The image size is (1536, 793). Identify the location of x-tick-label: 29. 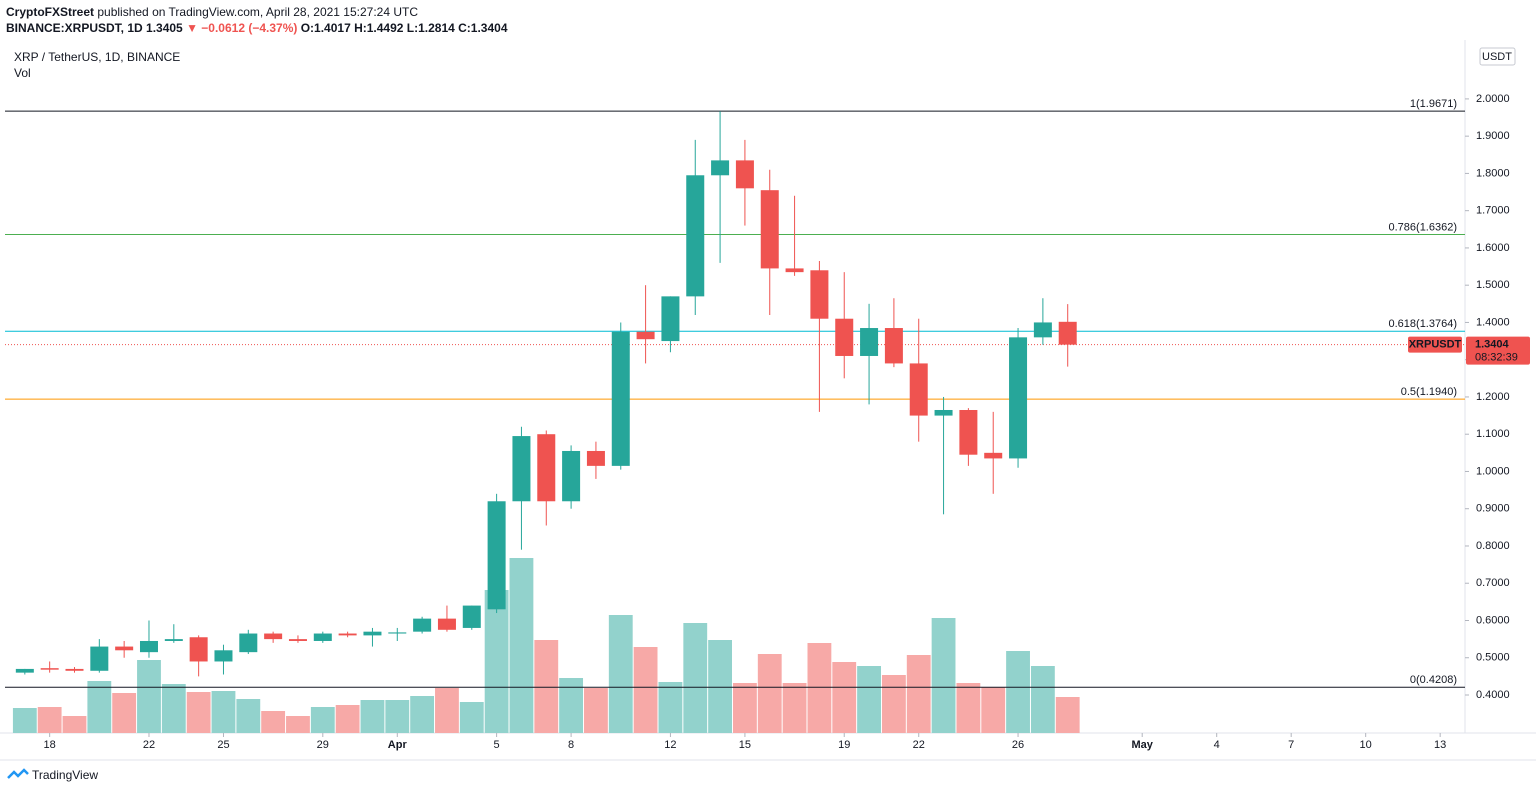
(323, 745).